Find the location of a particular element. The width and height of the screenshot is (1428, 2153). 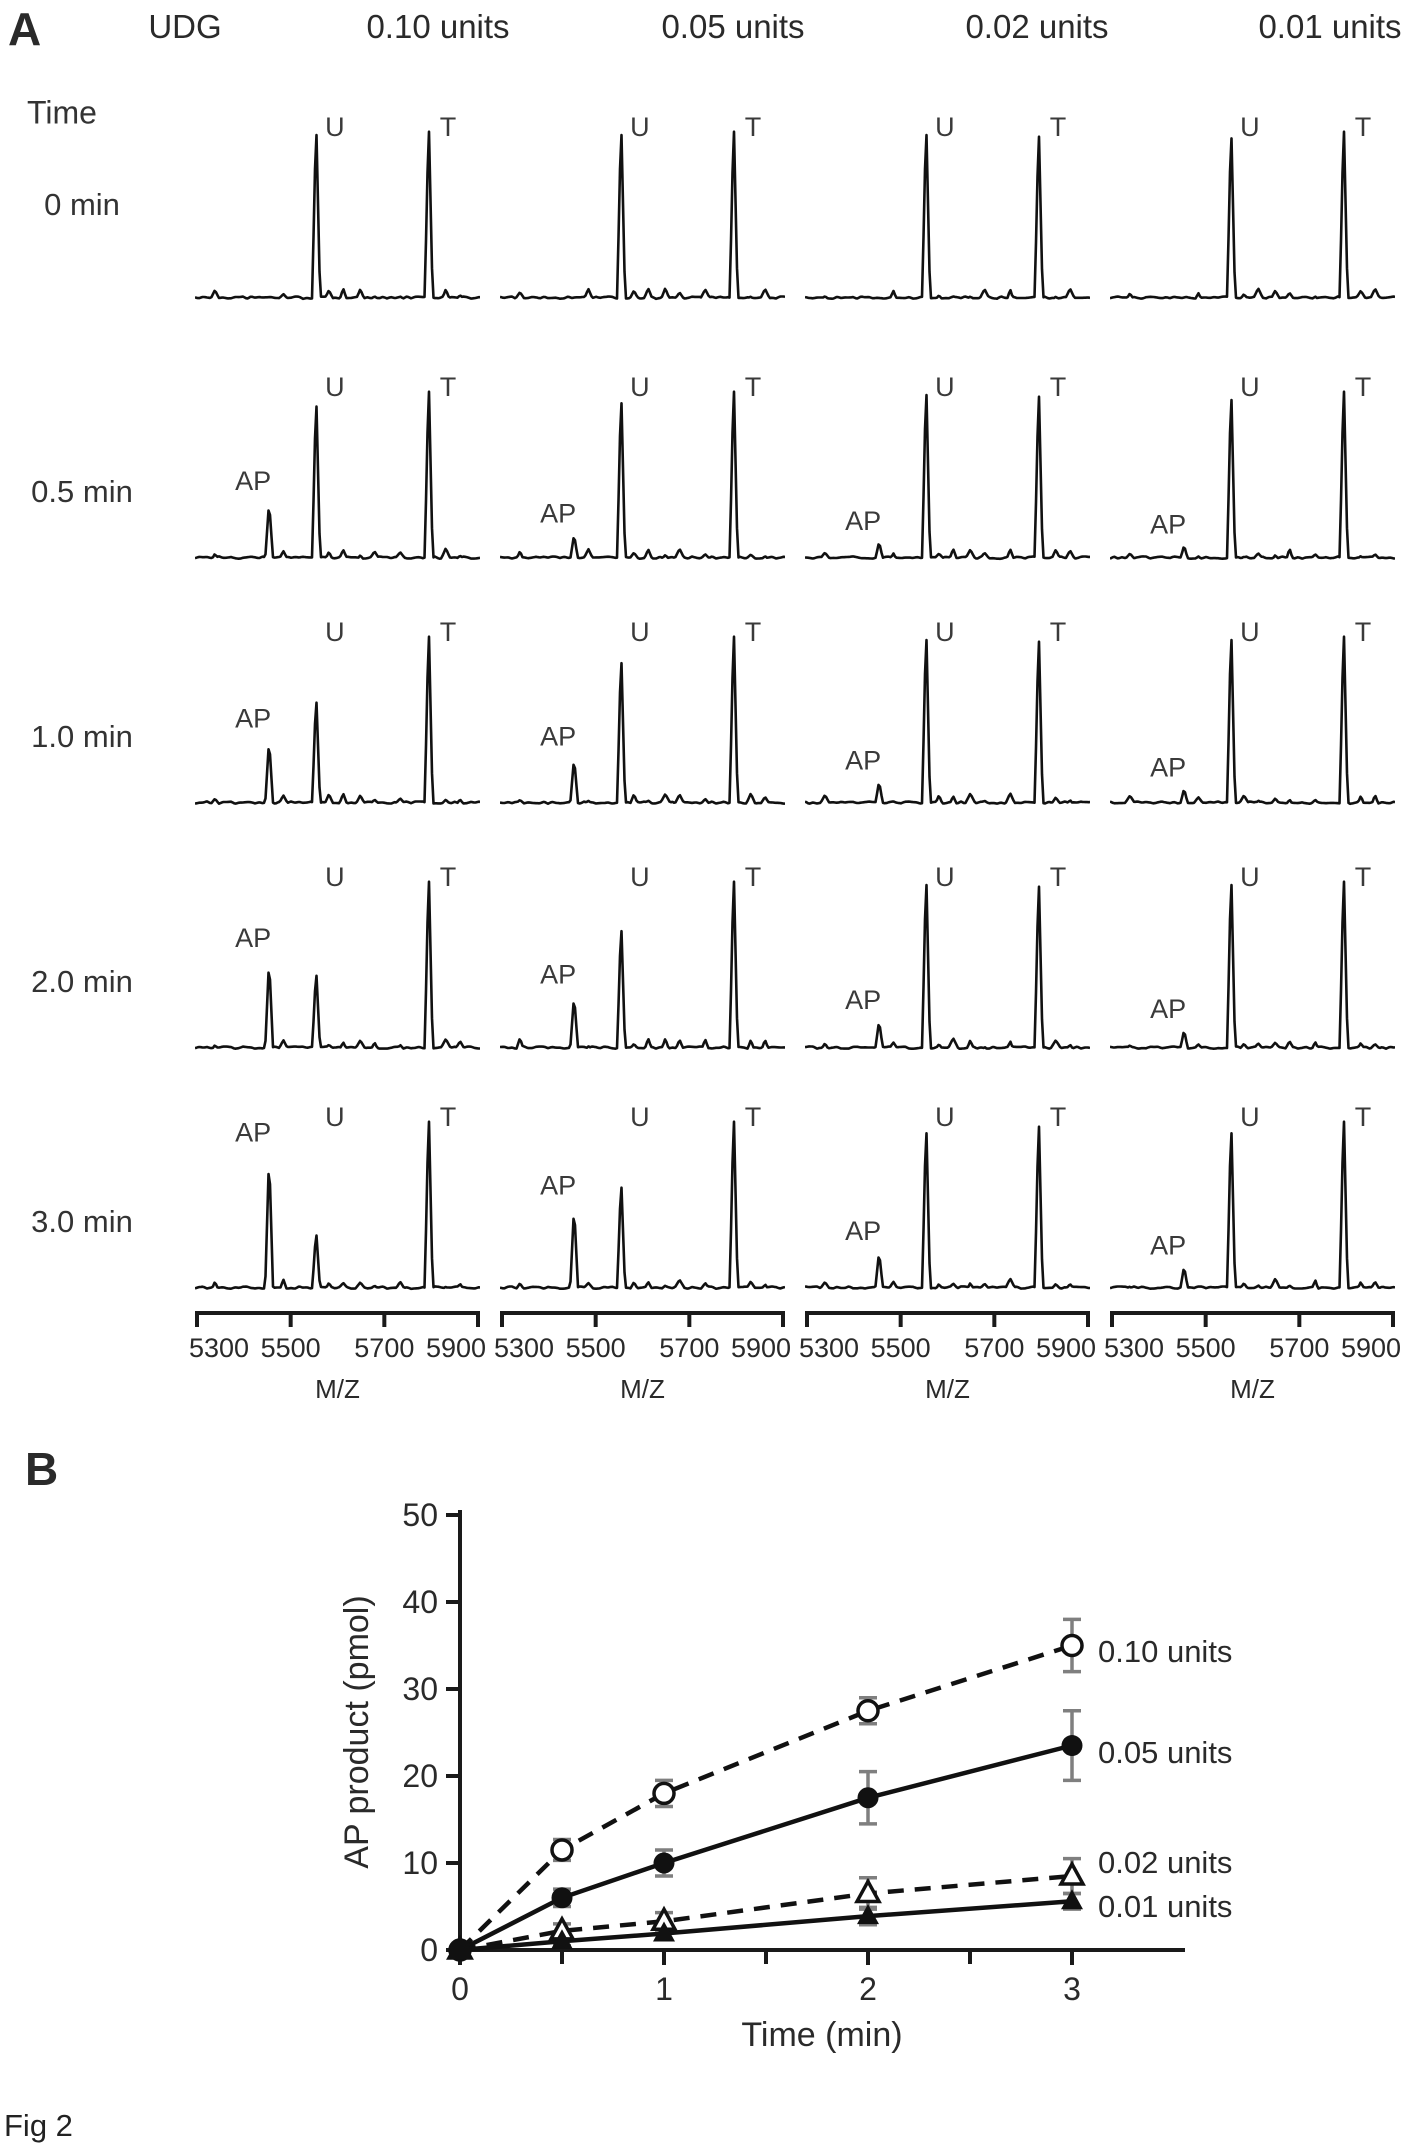

spectrum-row4-col1: U T AP is located at coordinates (642, 1196).